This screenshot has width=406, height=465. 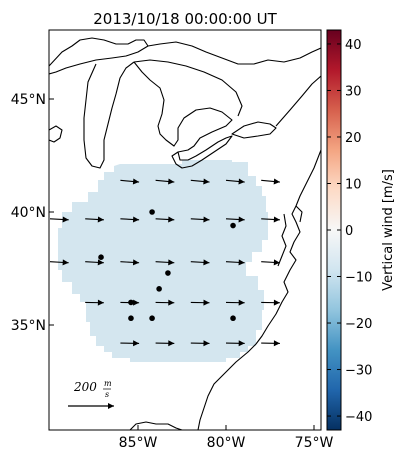 What do you see at coordinates (388, 230) in the screenshot?
I see `colorbar-label: Vertical wind [m/s]` at bounding box center [388, 230].